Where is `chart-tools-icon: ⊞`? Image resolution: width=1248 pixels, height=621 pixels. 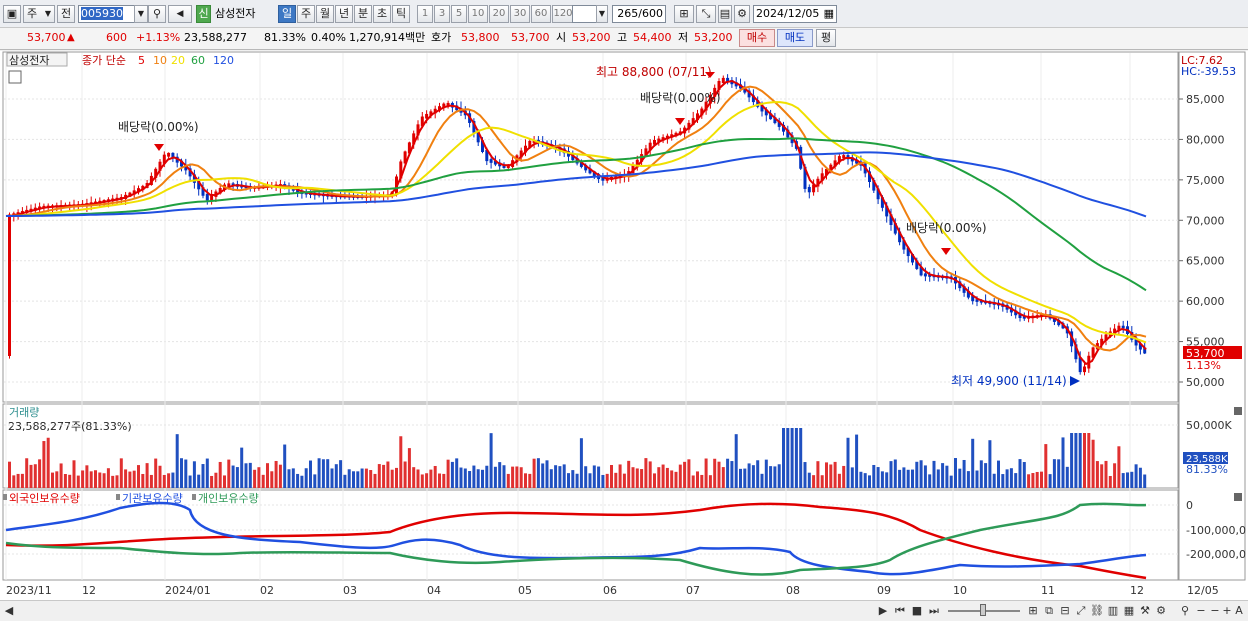
chart-tools-icon: ⊞ is located at coordinates (684, 14).